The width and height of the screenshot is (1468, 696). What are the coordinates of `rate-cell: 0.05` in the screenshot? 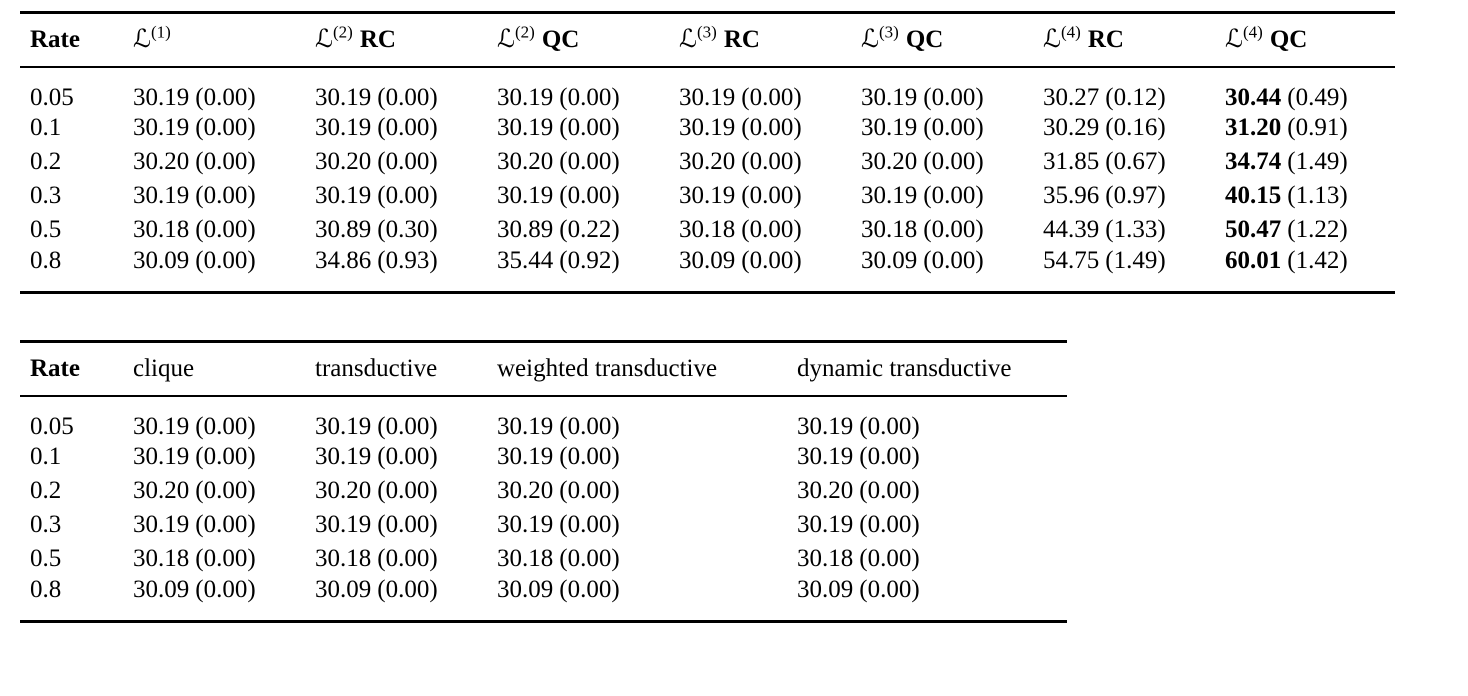 It's located at (52, 426).